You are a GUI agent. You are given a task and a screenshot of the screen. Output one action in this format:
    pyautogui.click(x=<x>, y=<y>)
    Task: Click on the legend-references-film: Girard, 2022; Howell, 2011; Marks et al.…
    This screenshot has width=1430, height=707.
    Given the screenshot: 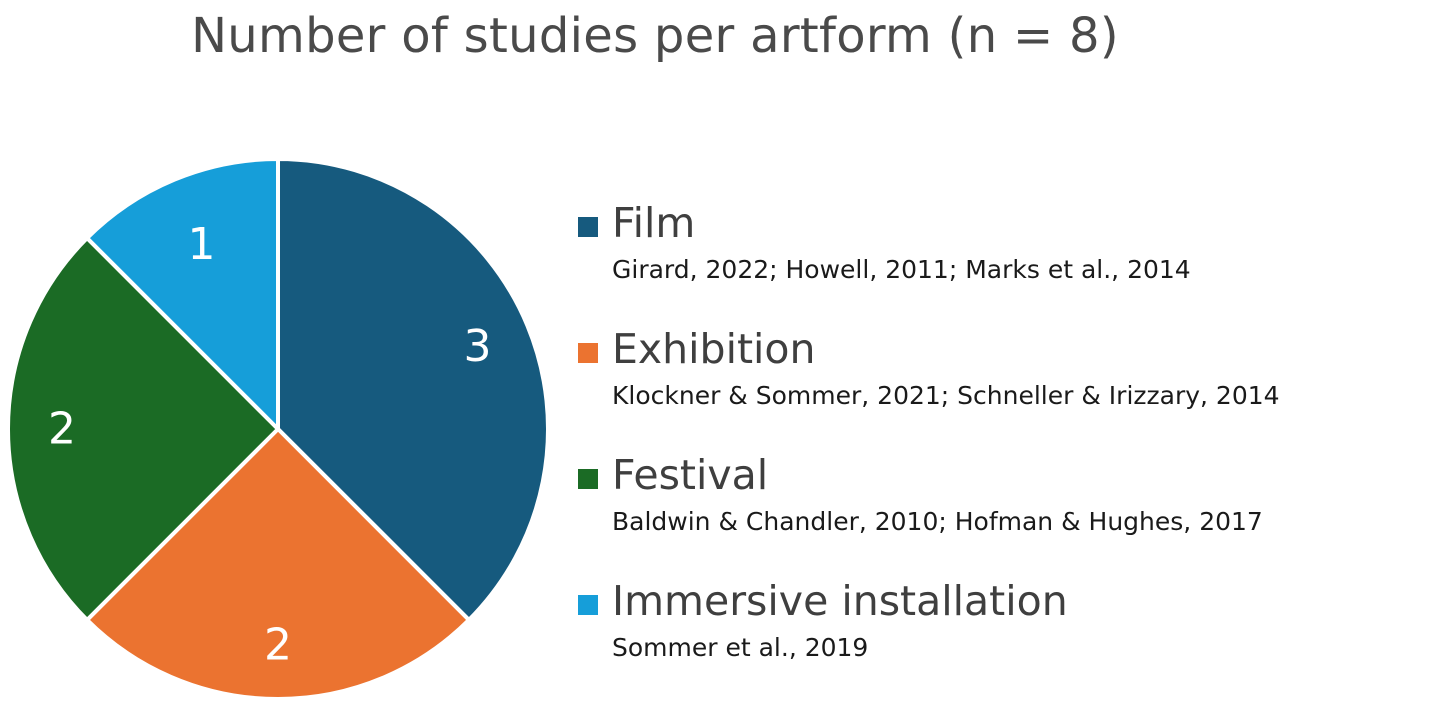 What is the action you would take?
    pyautogui.click(x=901, y=269)
    